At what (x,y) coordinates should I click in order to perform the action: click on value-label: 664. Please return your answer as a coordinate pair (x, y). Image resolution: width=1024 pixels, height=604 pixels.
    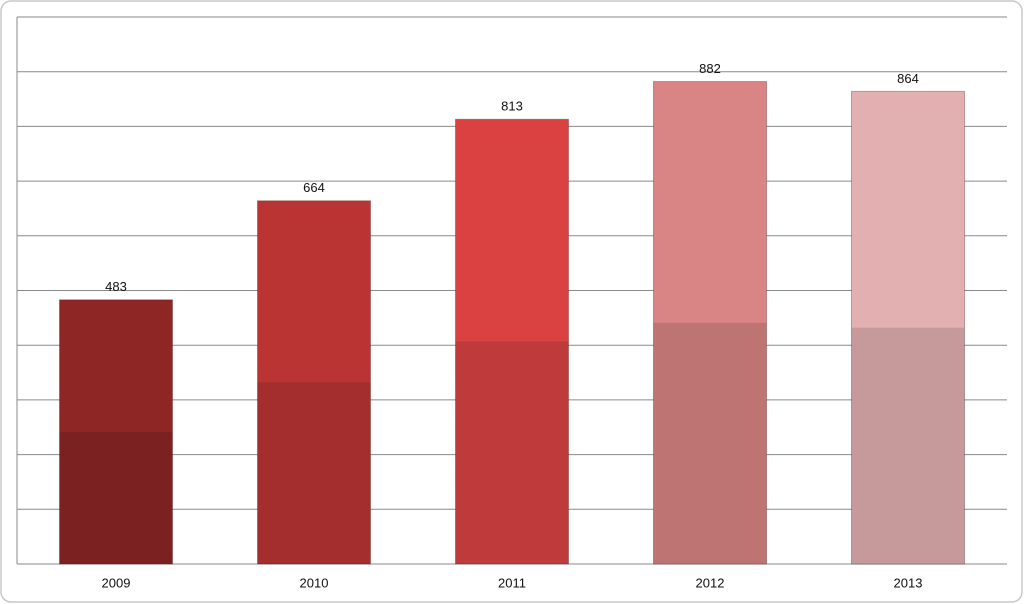
    Looking at the image, I should click on (314, 187).